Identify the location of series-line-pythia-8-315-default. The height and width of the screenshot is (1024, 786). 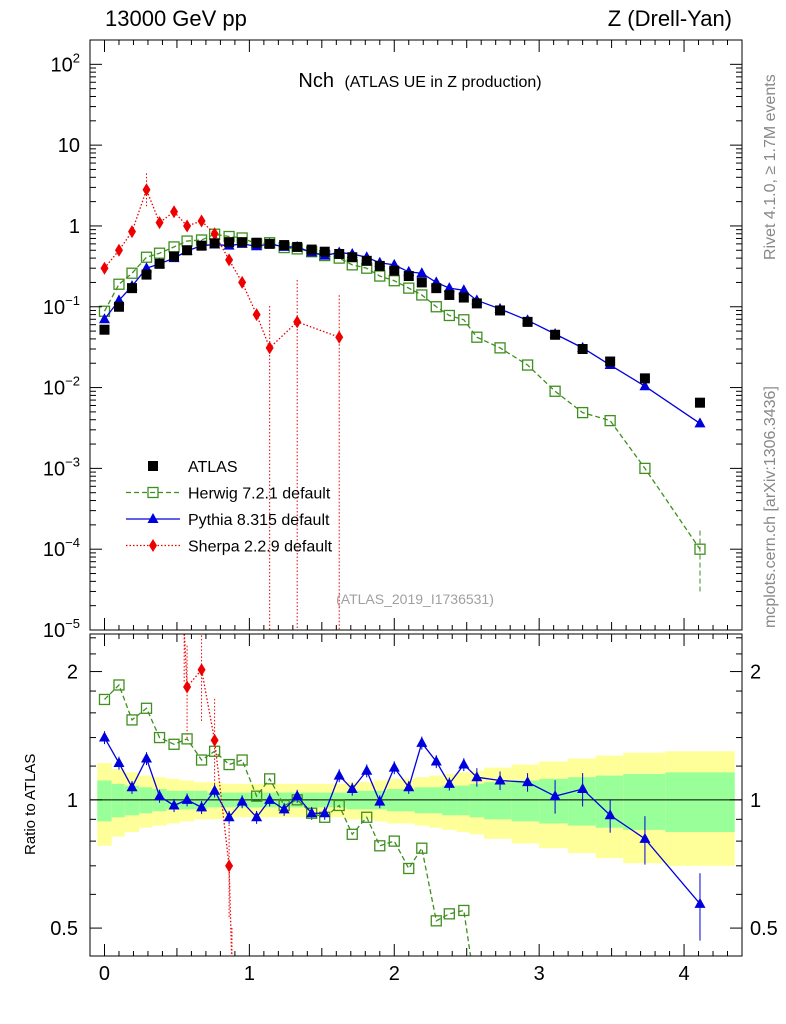
(402, 333).